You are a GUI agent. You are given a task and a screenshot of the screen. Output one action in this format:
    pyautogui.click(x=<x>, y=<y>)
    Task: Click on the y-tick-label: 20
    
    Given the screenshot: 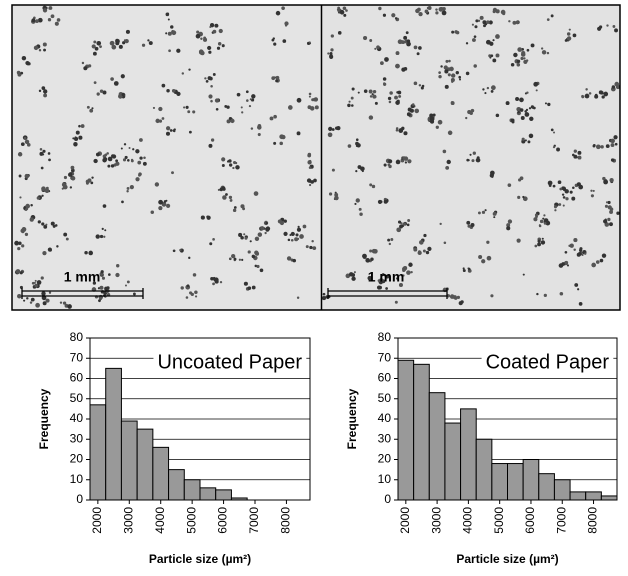 What is the action you would take?
    pyautogui.click(x=77, y=459)
    